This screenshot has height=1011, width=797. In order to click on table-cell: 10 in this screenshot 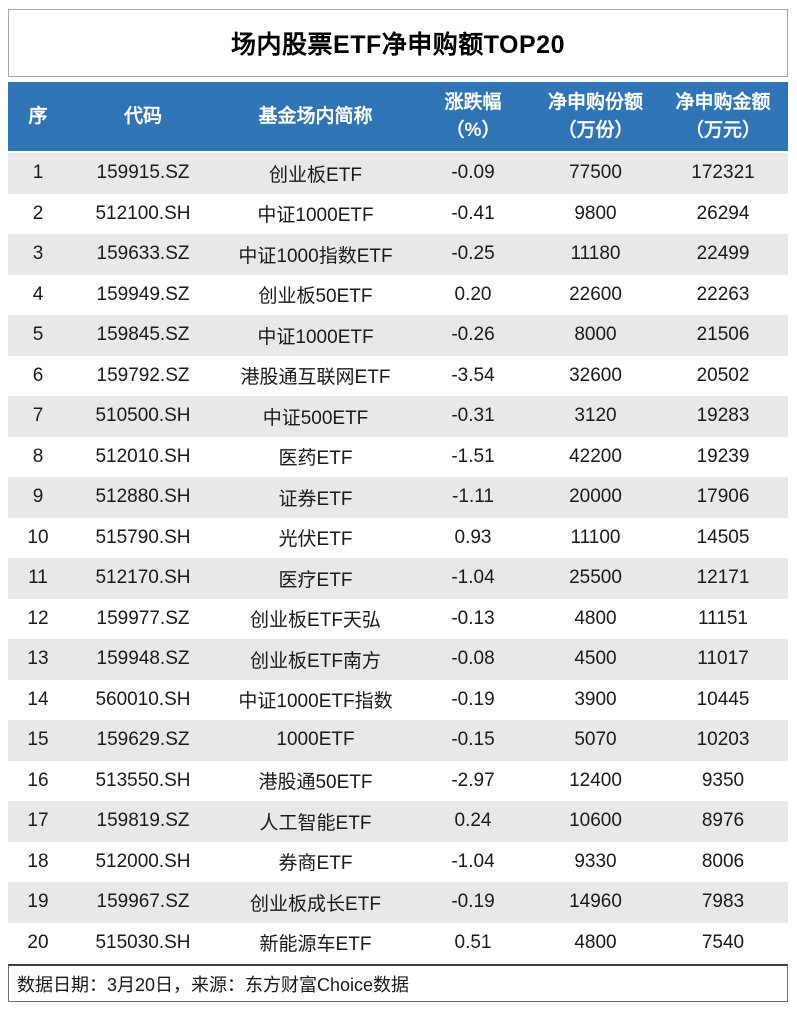, I will do `click(38, 537)`.